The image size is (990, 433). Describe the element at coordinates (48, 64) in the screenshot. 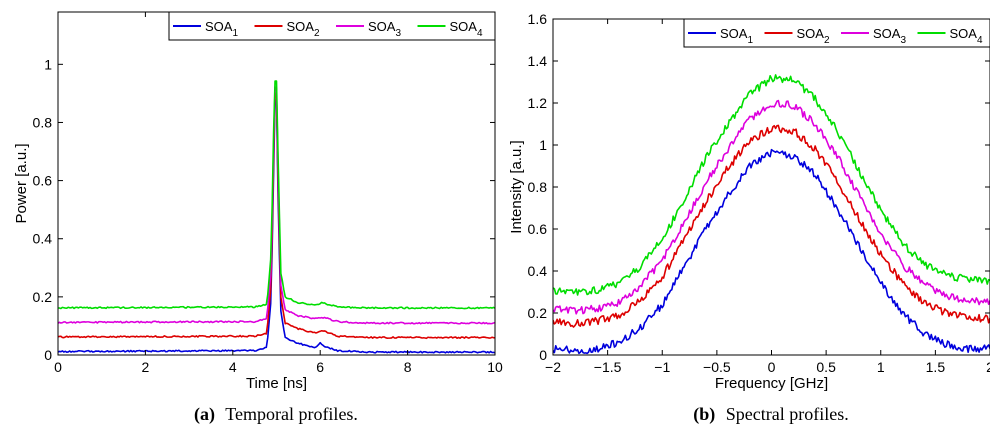

I see `chart-a-ytick-label: 1` at that location.